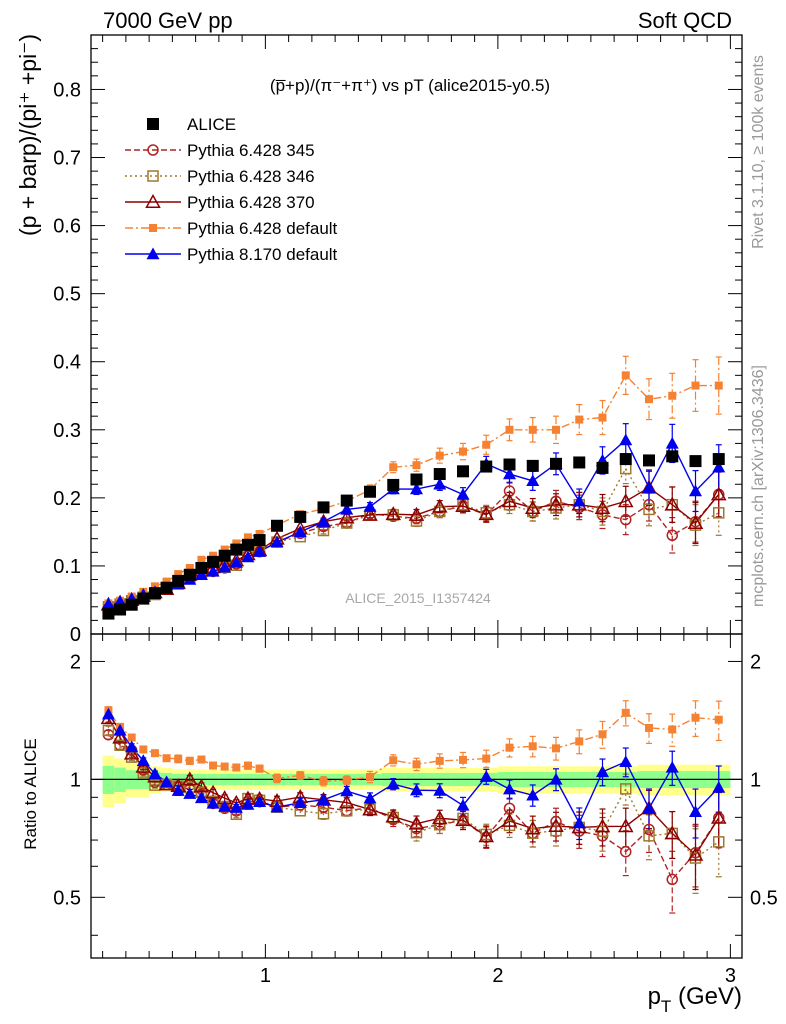  What do you see at coordinates (30, 794) in the screenshot?
I see `y-axis-label-ratio: Ratio to ALICE` at bounding box center [30, 794].